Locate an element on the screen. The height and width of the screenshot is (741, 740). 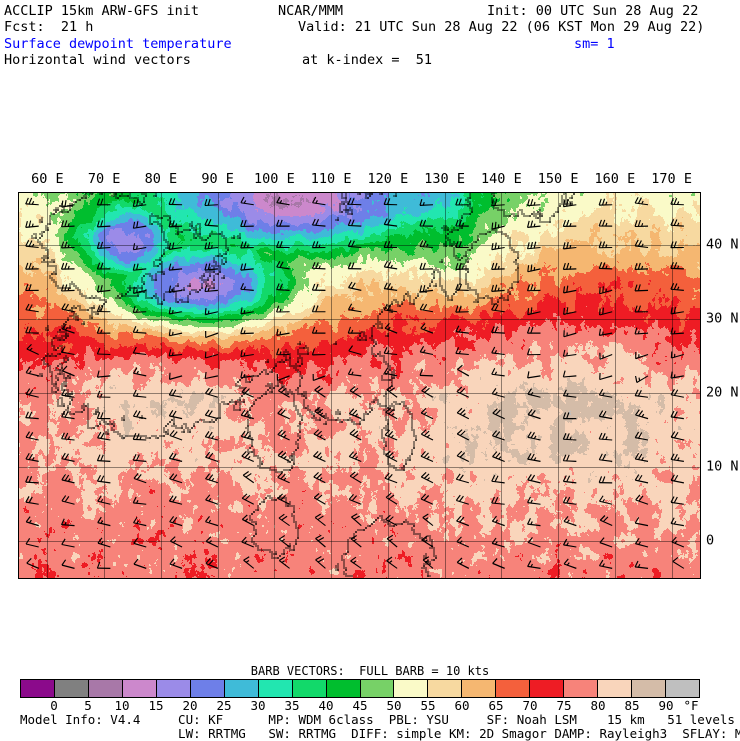
colorbar-tick-90: 90 is located at coordinates (666, 705).